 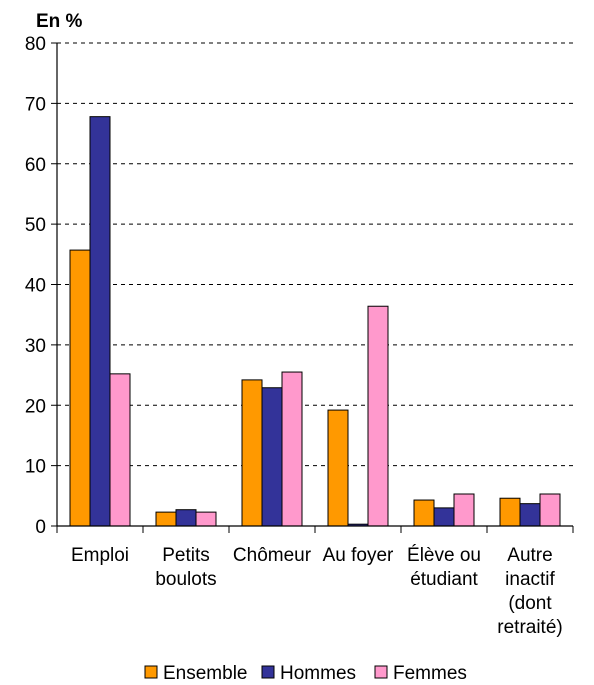 What do you see at coordinates (272, 555) in the screenshot?
I see `x-category-label: Chômeur` at bounding box center [272, 555].